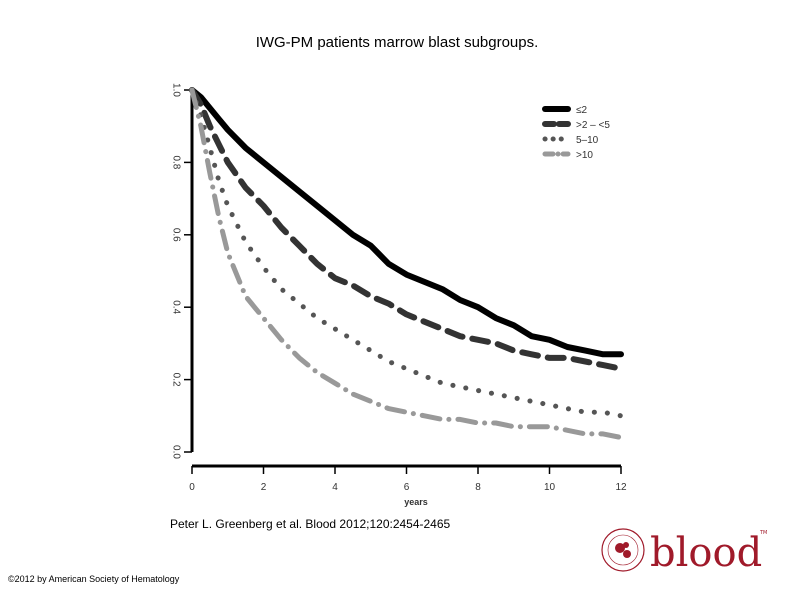 This screenshot has height=595, width=794. What do you see at coordinates (621, 487) in the screenshot?
I see `x-tick-label: 12` at bounding box center [621, 487].